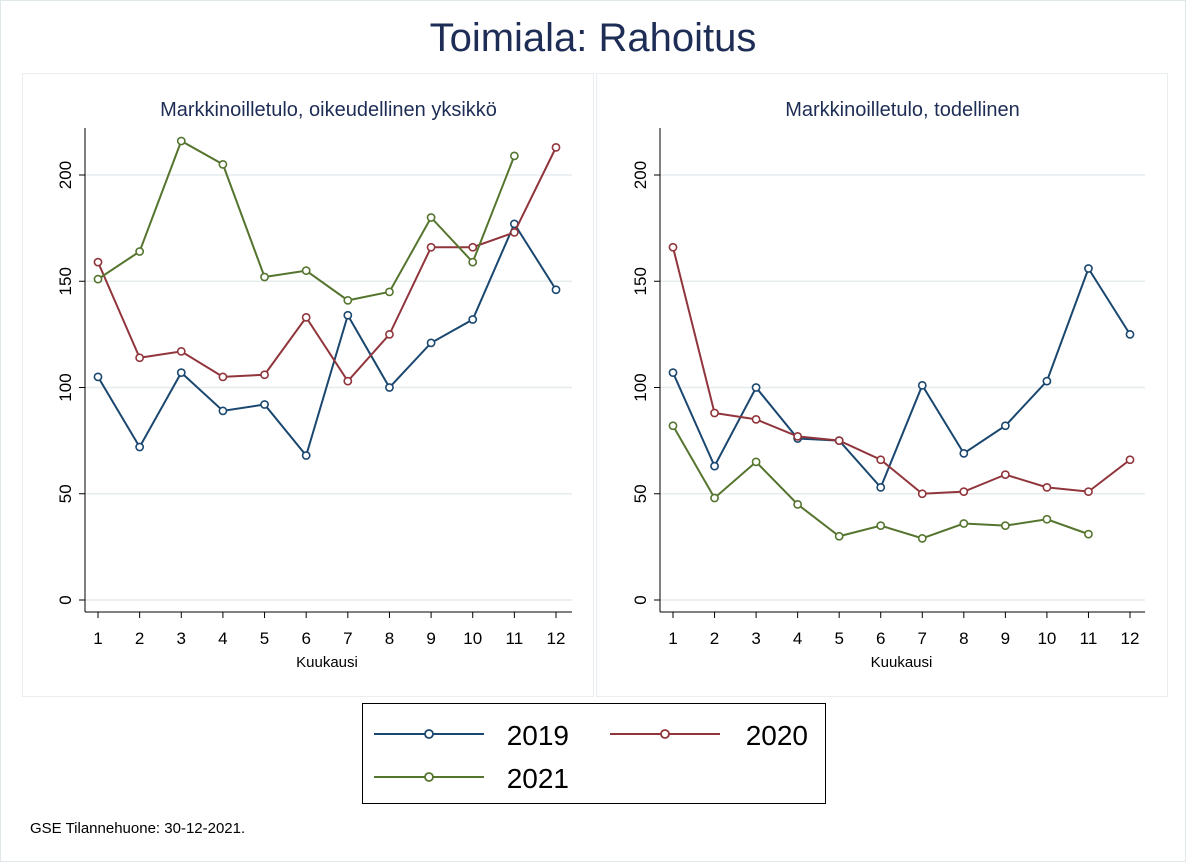 The height and width of the screenshot is (862, 1186). Describe the element at coordinates (264, 638) in the screenshot. I see `x-tick-label: 5` at that location.